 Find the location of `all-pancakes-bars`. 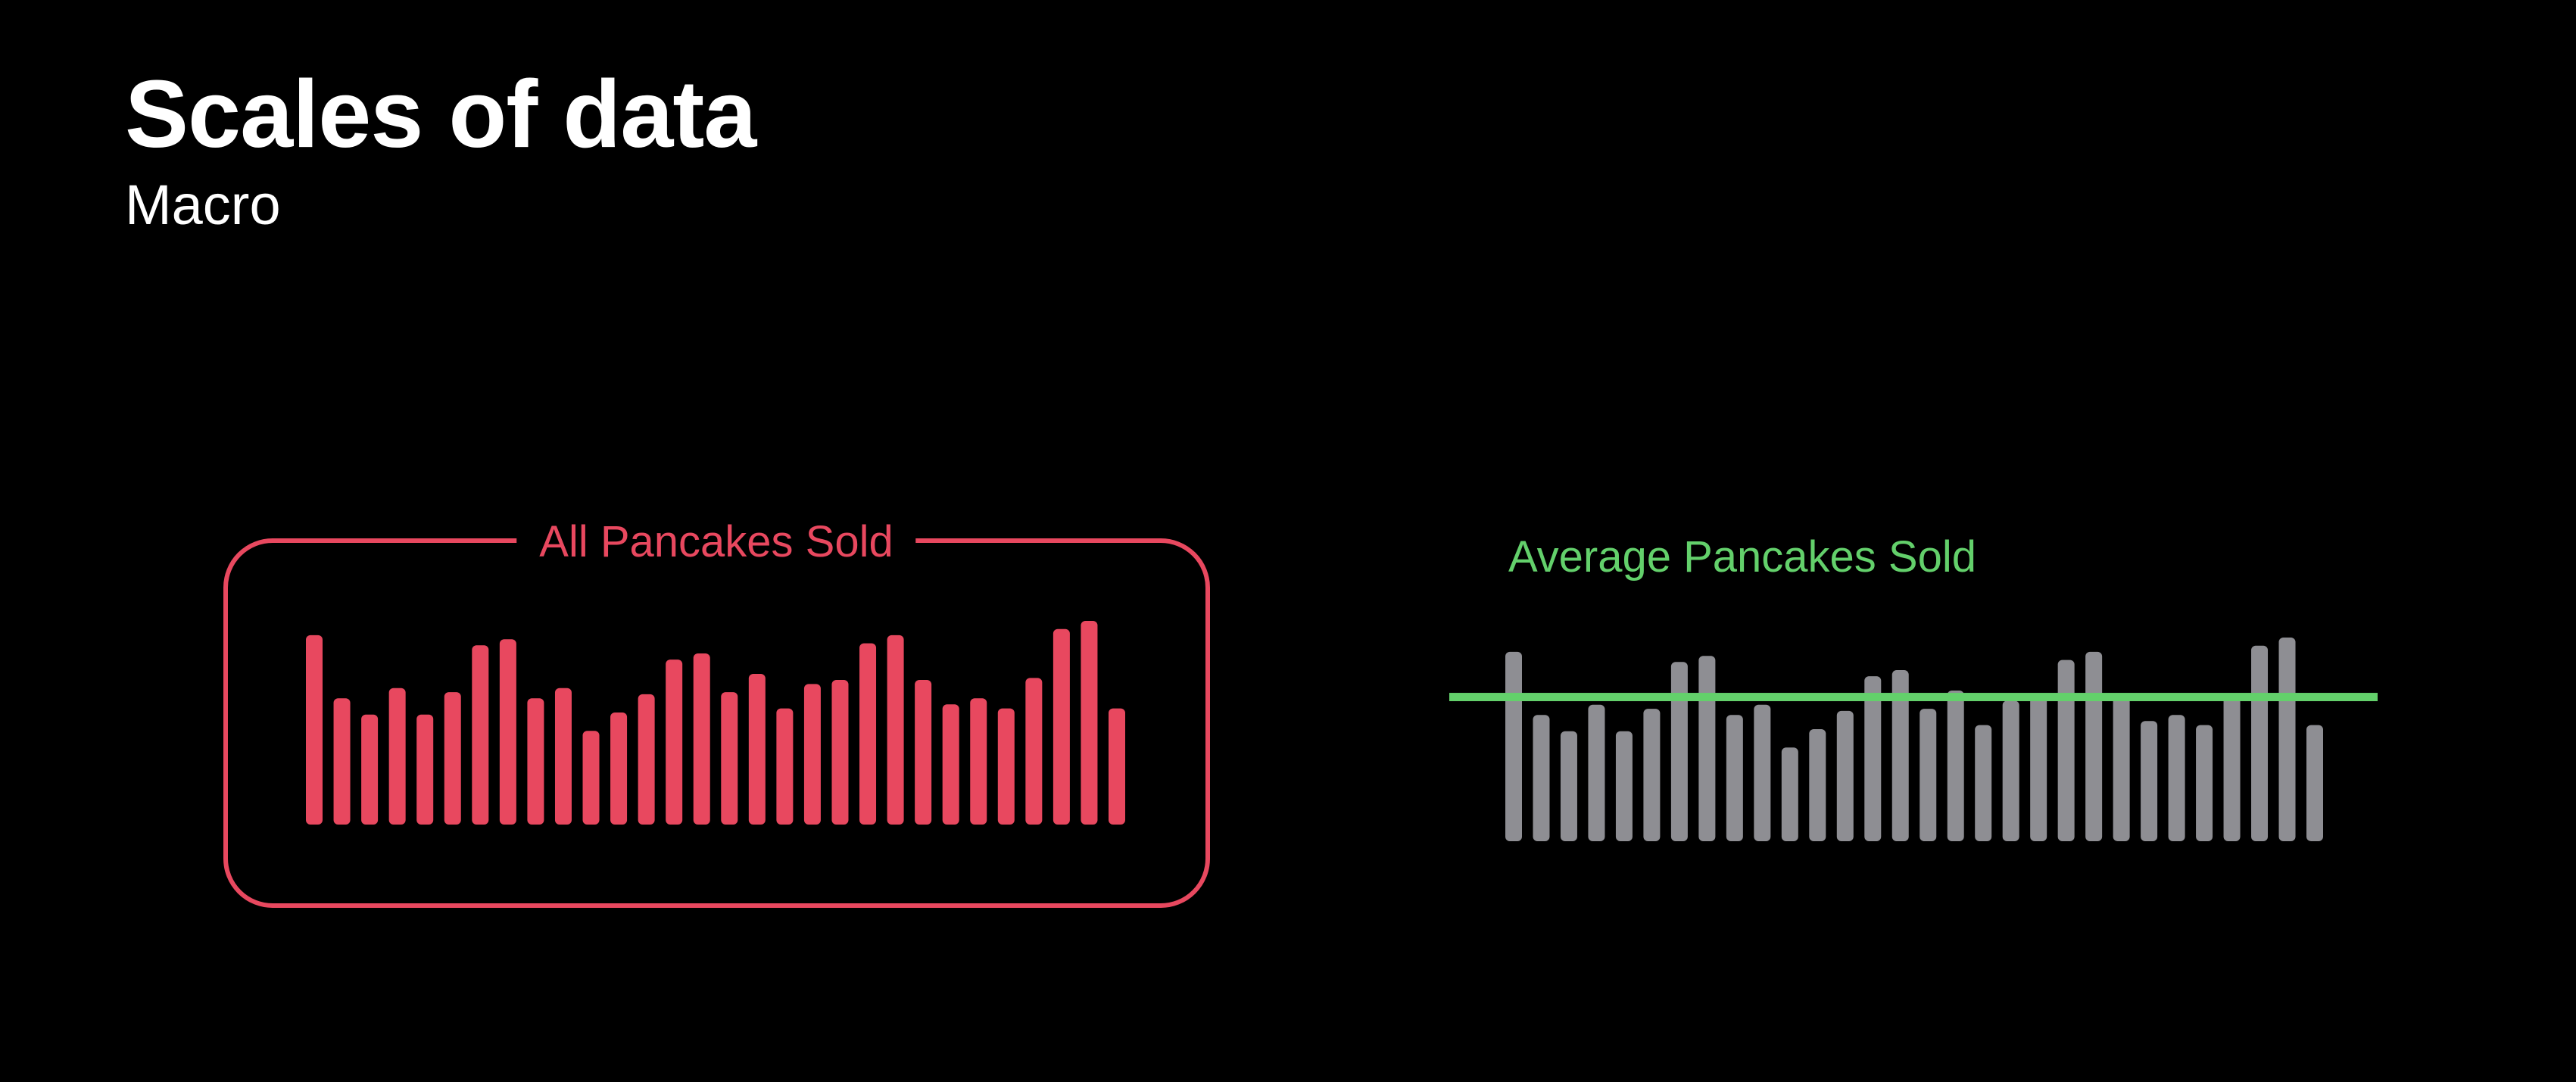

all-pancakes-bars is located at coordinates (715, 723).